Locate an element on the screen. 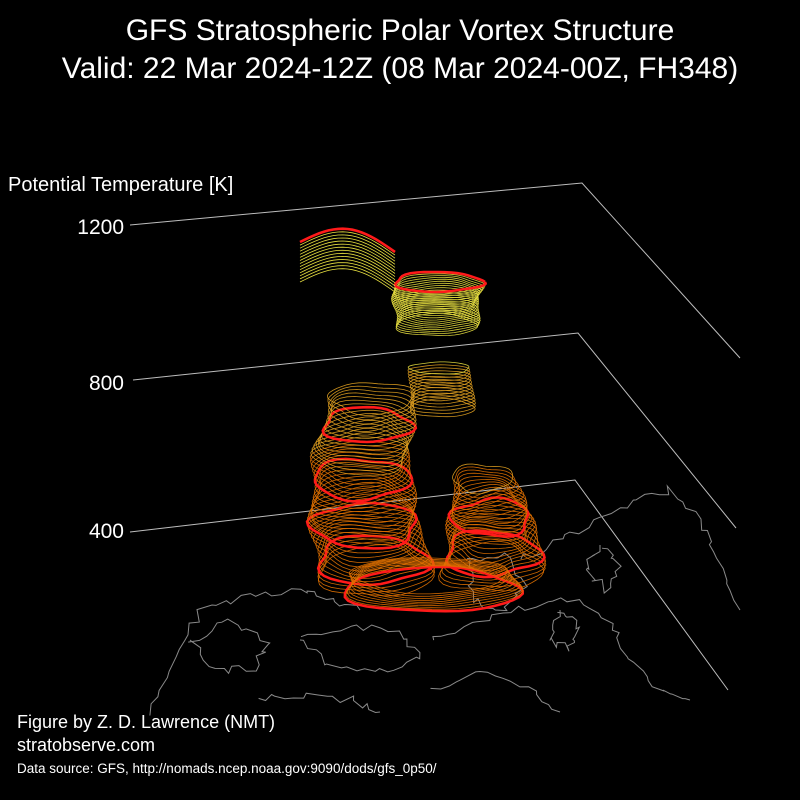 The image size is (800, 800). vortex-top-arc is located at coordinates (347, 260).